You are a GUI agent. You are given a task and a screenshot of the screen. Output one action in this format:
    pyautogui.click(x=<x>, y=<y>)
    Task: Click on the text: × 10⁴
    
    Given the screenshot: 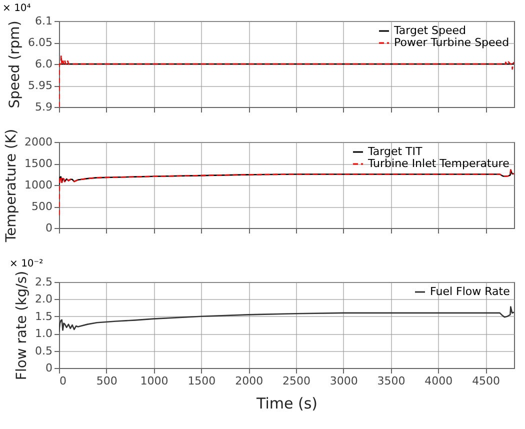 What is the action you would take?
    pyautogui.click(x=16, y=8)
    